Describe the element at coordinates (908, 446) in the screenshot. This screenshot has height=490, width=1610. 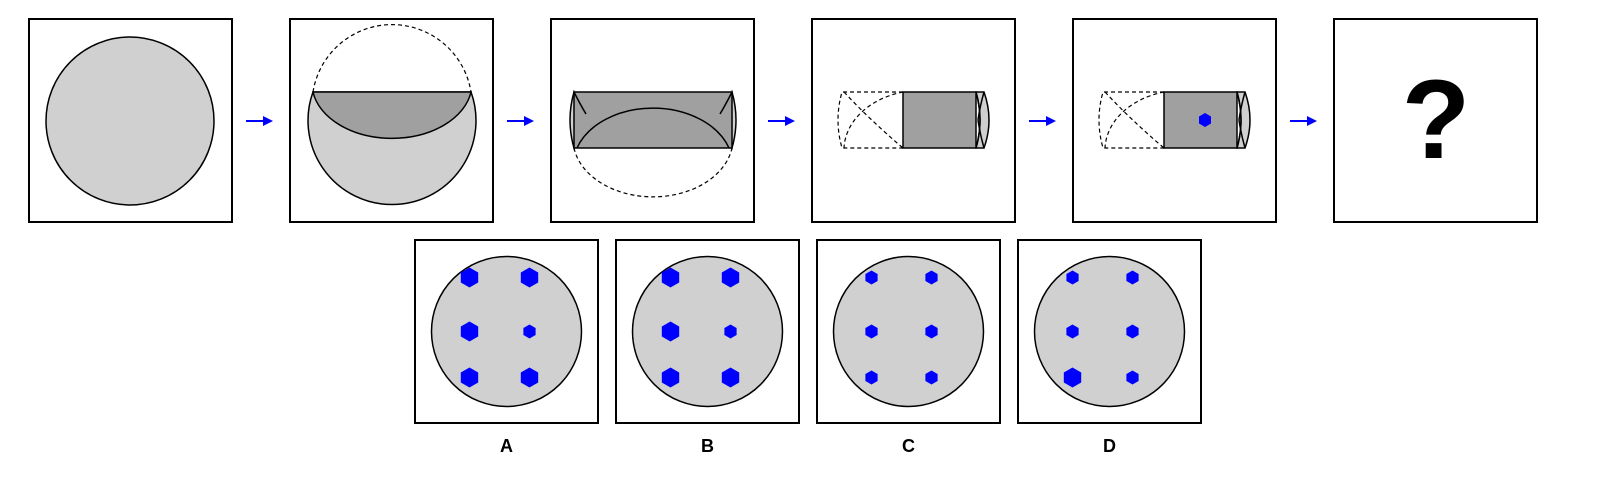
I see `option-label: C` at that location.